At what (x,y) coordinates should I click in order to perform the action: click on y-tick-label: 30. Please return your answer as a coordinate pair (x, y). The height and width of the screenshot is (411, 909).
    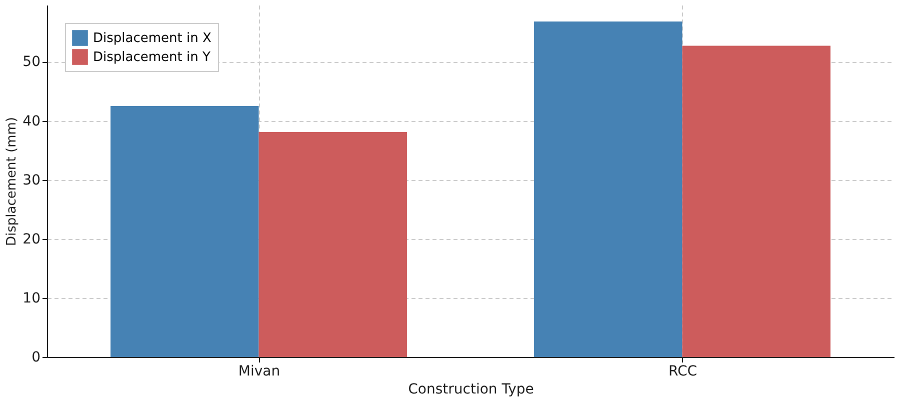
    Looking at the image, I should click on (31, 180).